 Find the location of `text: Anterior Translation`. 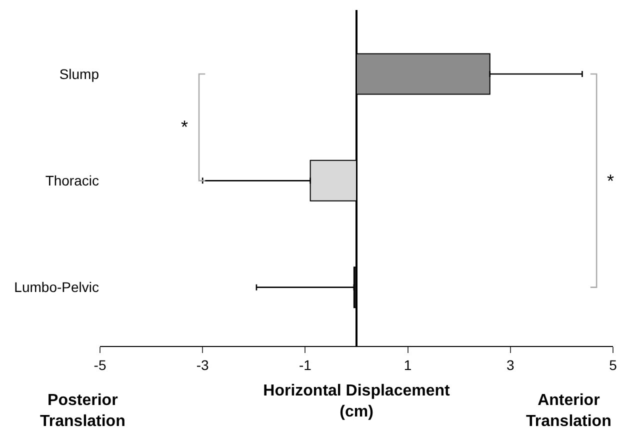

text: Anterior Translation is located at coordinates (569, 411).